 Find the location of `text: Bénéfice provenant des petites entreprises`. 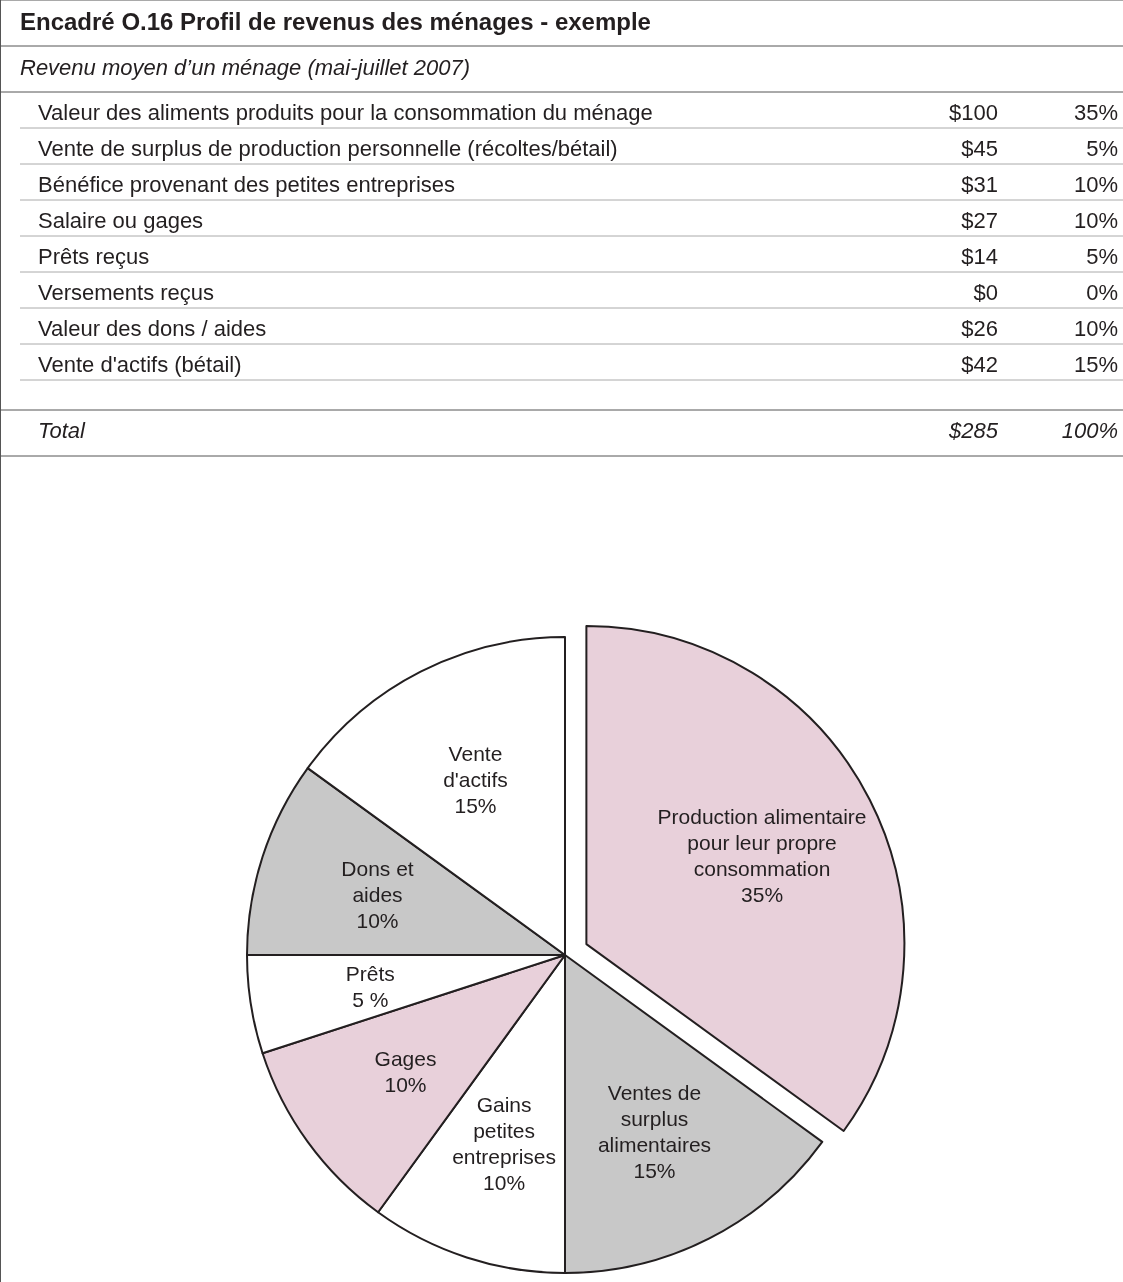

text: Bénéfice provenant des petites entreprises is located at coordinates (247, 184).